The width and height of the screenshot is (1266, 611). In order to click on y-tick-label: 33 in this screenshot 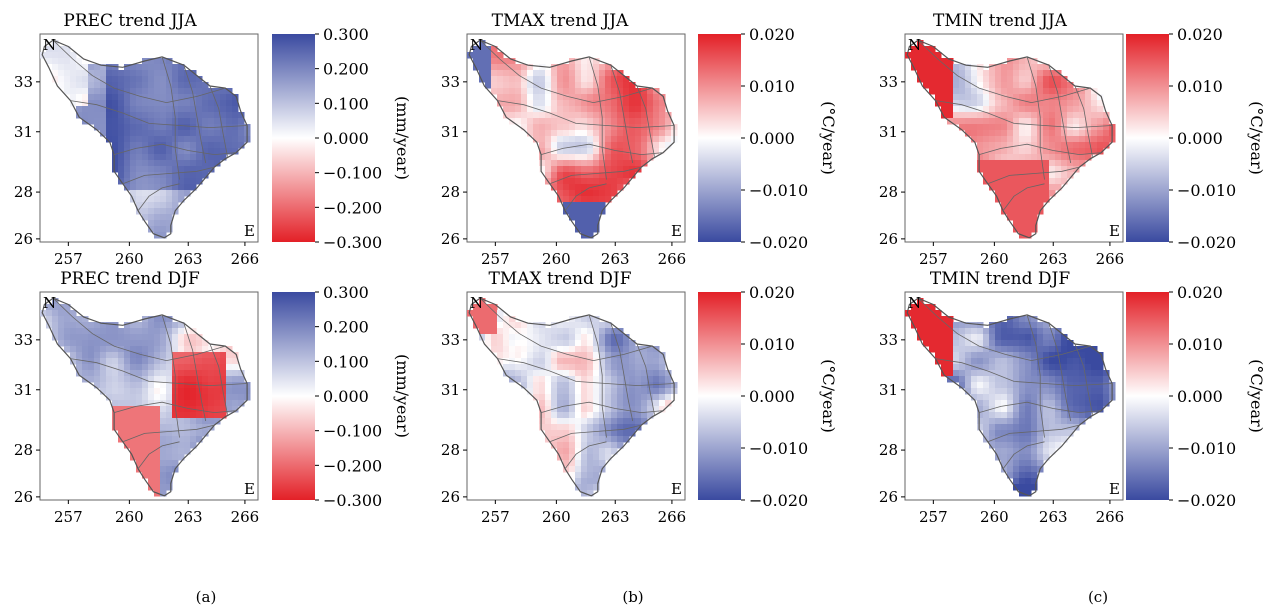, I will do `click(23, 340)`.